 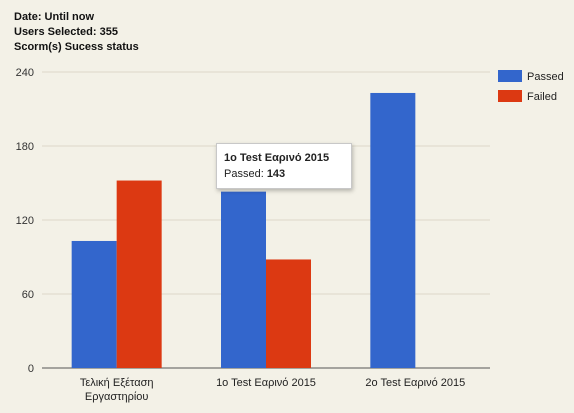 I want to click on report-title: Scorm(s) Sucess status, so click(x=76, y=47).